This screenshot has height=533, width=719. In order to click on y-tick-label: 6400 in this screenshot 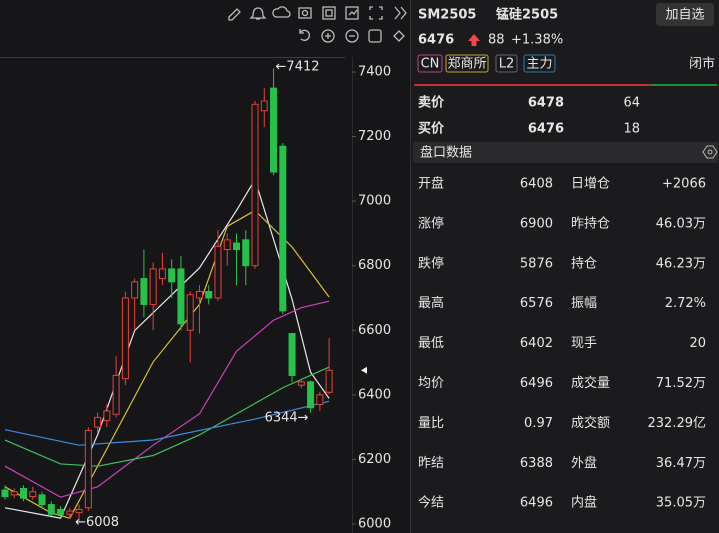, I will do `click(374, 394)`.